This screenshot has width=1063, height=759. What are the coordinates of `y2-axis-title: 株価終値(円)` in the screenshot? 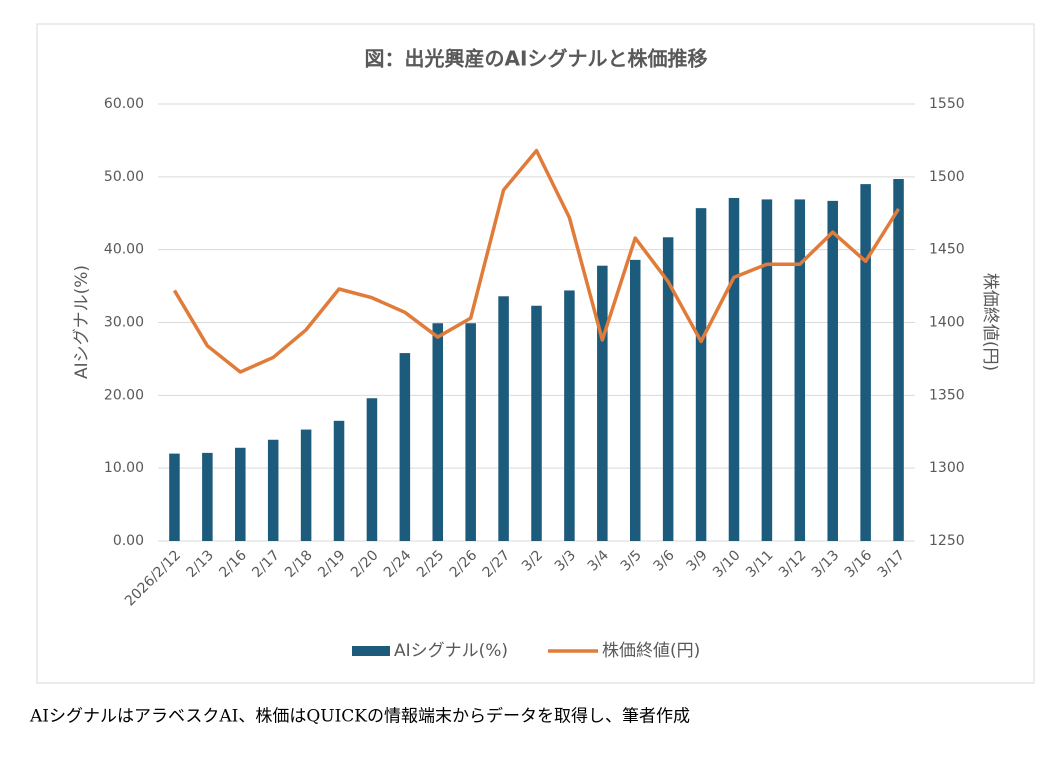 It's located at (990, 322).